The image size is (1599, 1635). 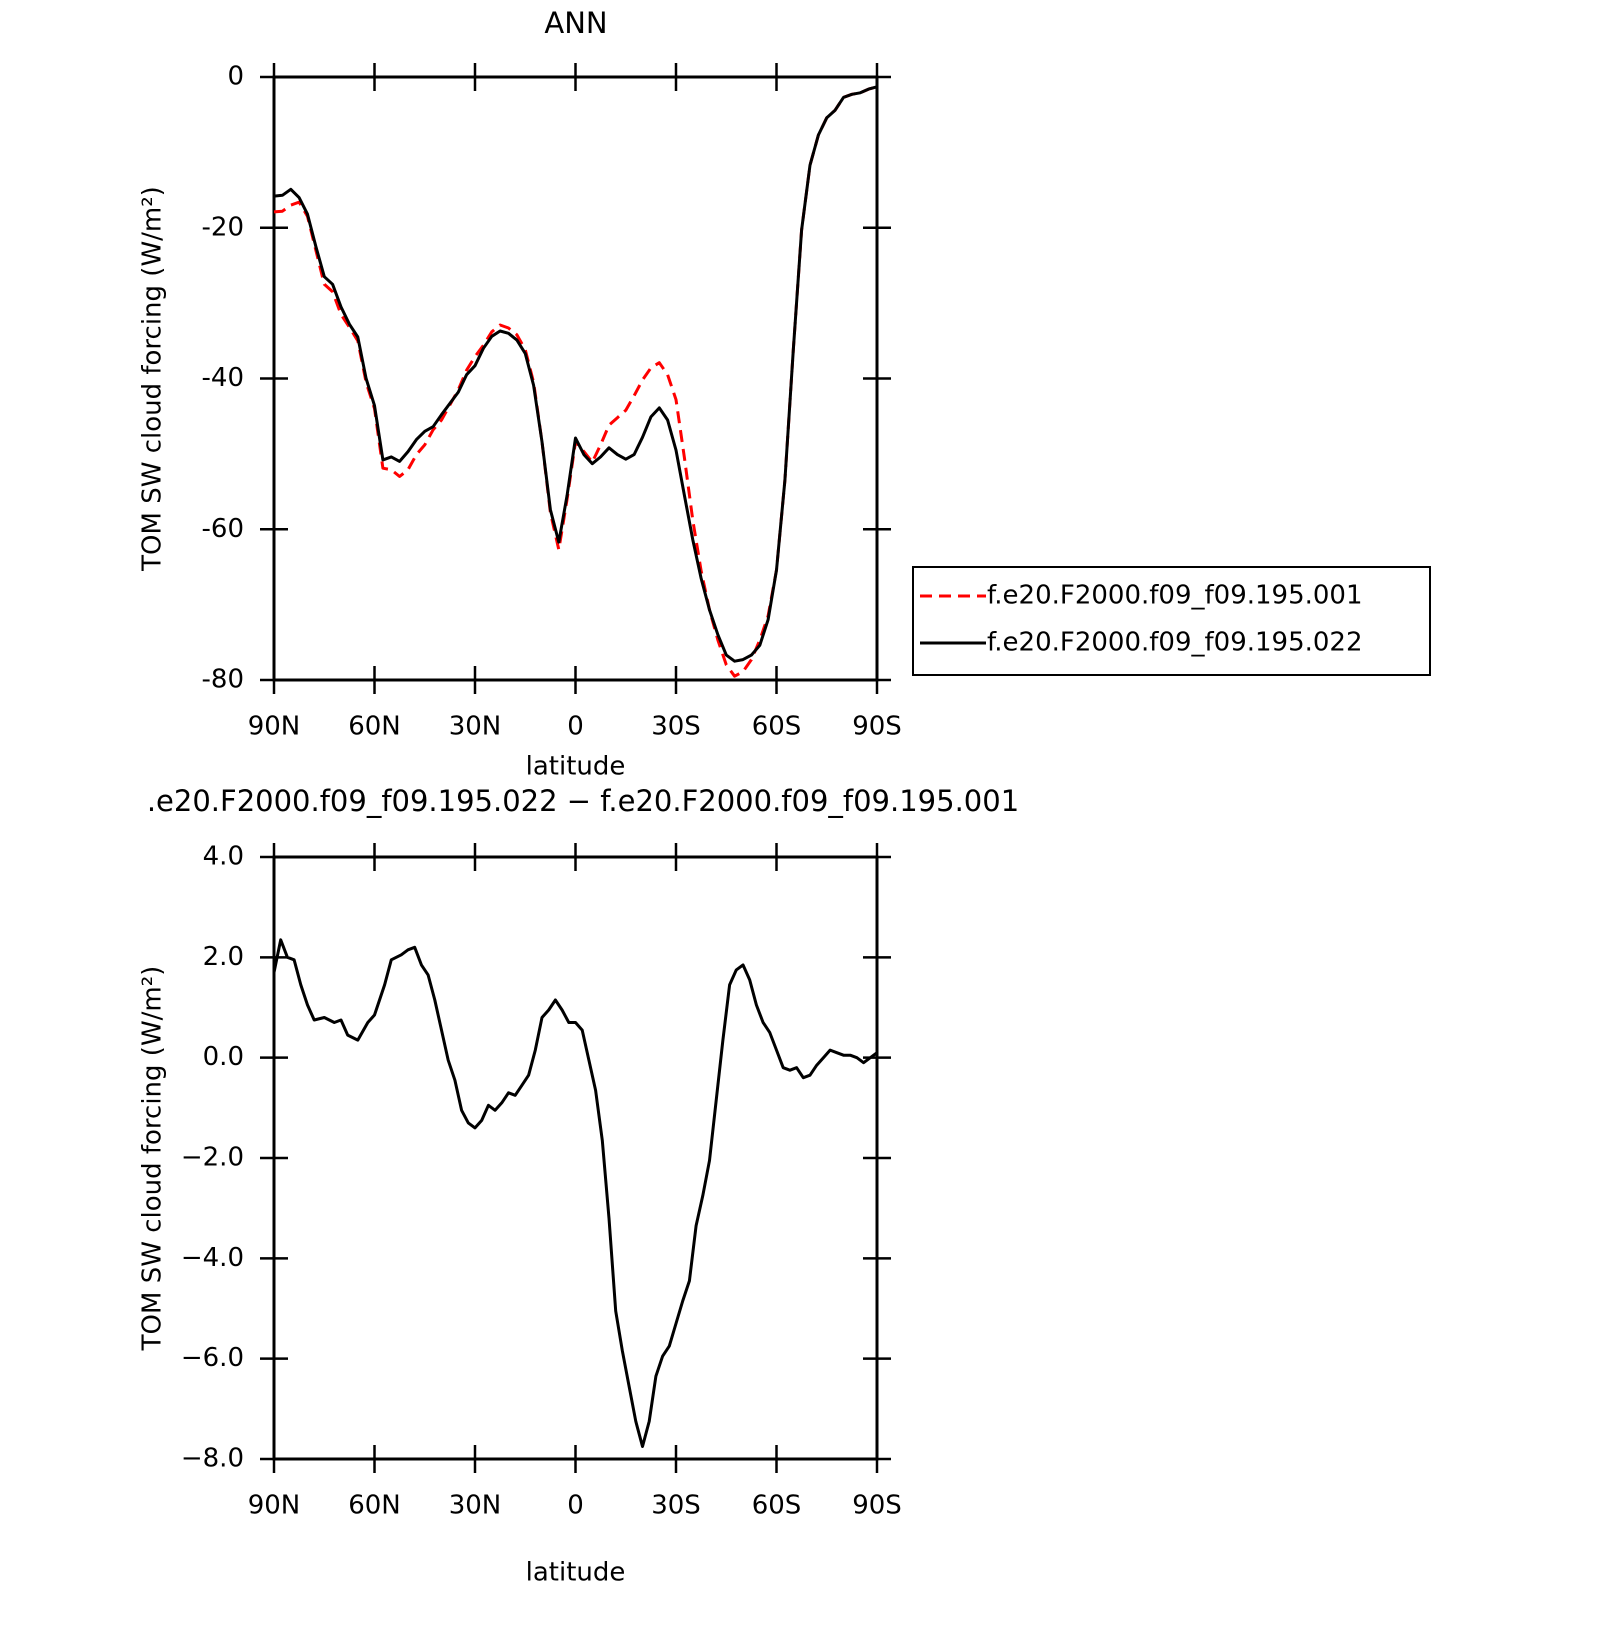 I want to click on y-tick-label: −8.0, so click(x=212, y=1459).